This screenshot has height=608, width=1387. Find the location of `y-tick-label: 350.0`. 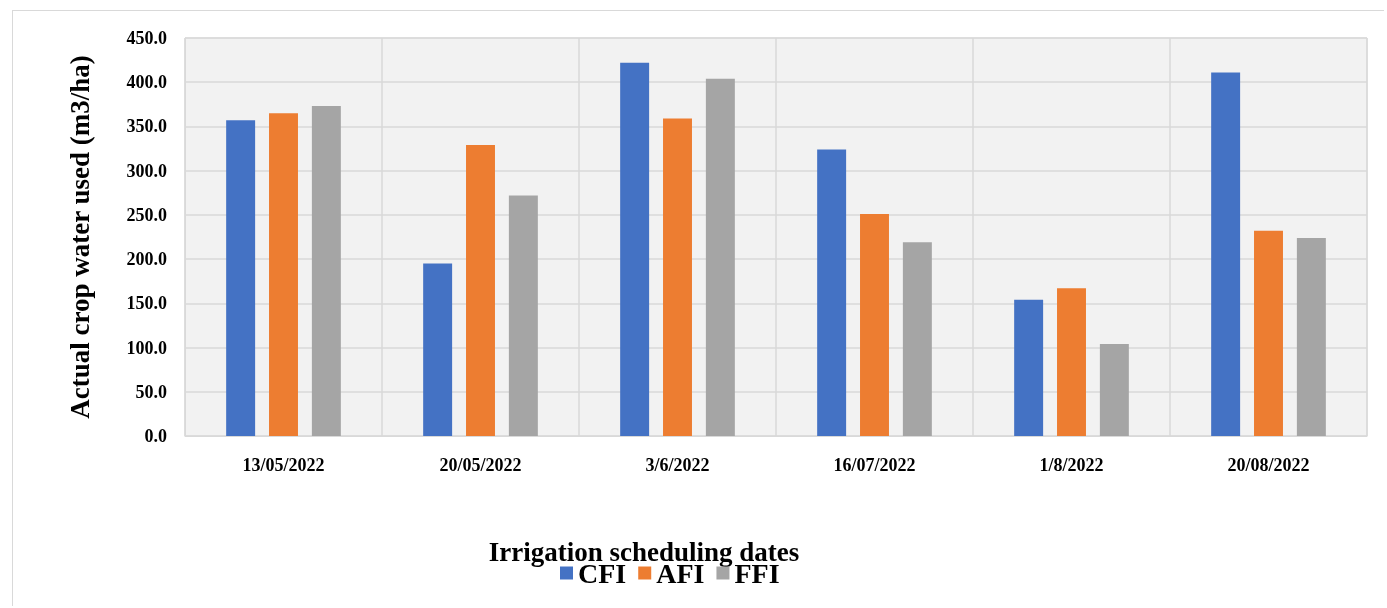

y-tick-label: 350.0 is located at coordinates (146, 126).